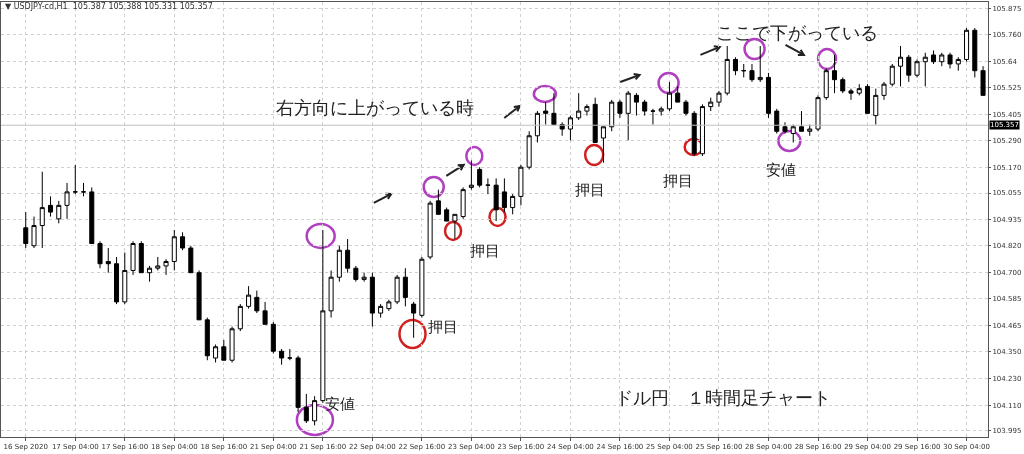 The image size is (1024, 454). Describe the element at coordinates (781, 170) in the screenshot. I see `annotation: 安値` at that location.